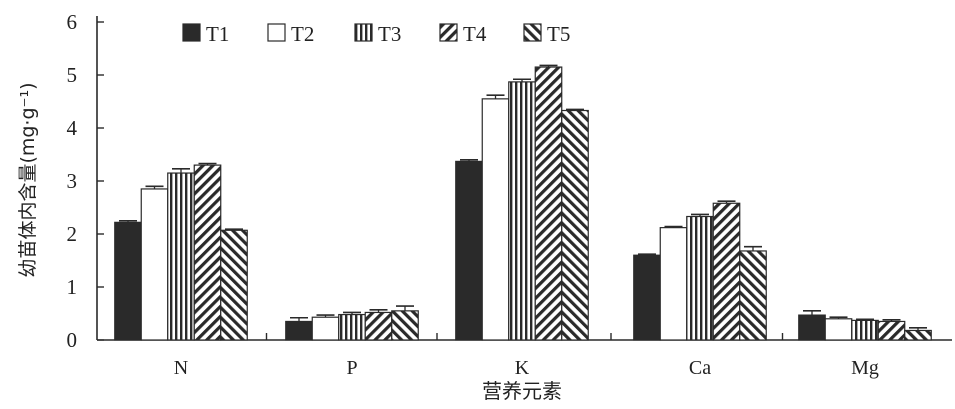 Image resolution: width=955 pixels, height=409 pixels. What do you see at coordinates (575, 225) in the screenshot?
I see `bar-T5-K` at bounding box center [575, 225].